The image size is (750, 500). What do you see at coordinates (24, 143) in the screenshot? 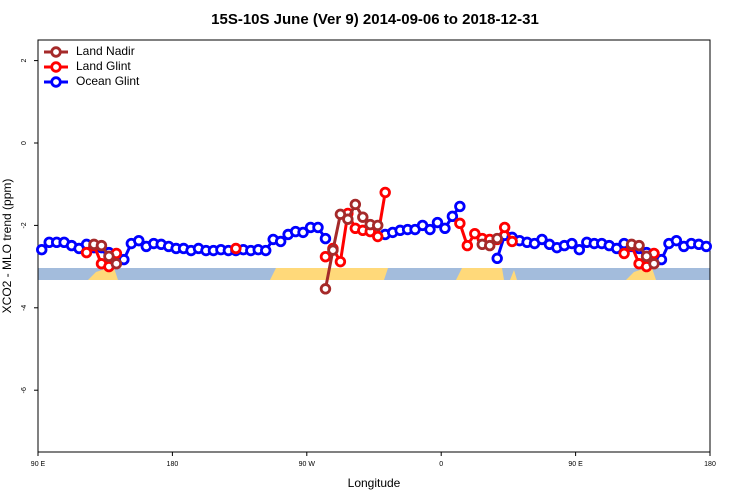
I see `y-tick-label: 0` at bounding box center [24, 143].